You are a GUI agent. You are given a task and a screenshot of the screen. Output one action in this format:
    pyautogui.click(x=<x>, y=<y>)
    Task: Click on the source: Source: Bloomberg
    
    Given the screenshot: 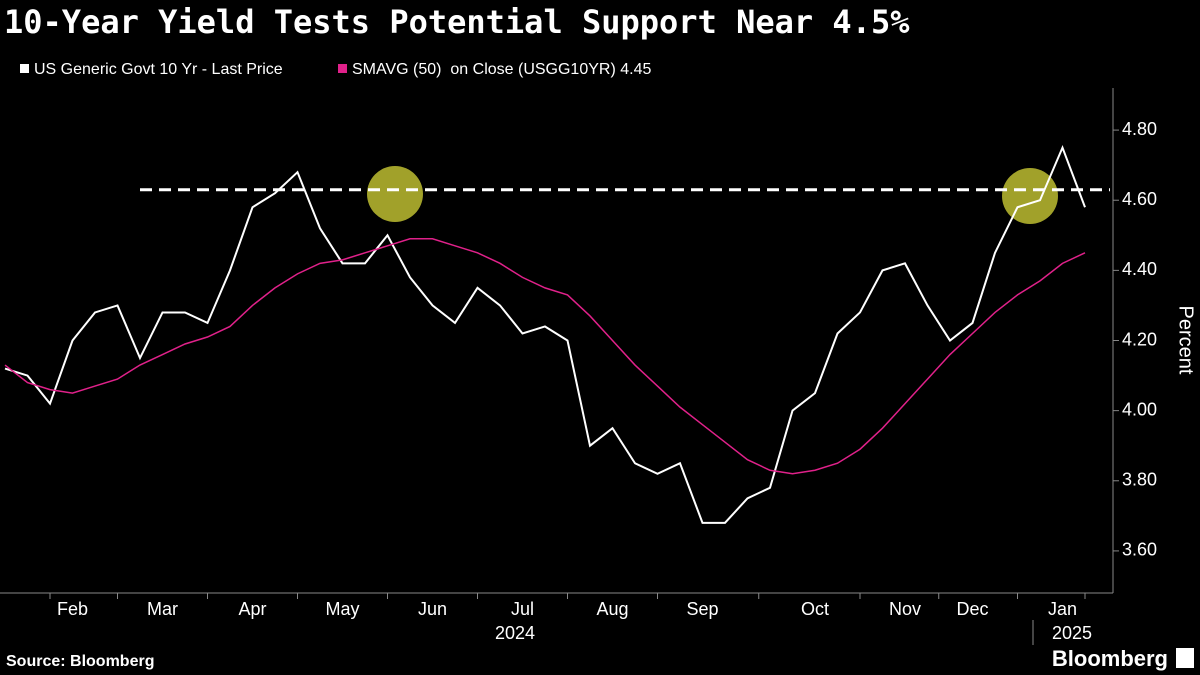 What is the action you would take?
    pyautogui.click(x=80, y=661)
    